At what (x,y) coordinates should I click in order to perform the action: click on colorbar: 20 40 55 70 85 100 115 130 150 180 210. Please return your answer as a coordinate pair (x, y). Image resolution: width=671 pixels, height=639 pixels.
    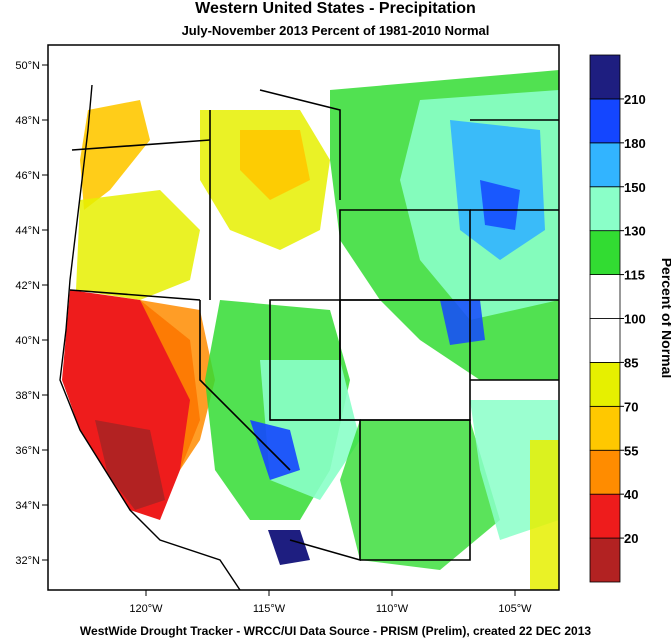
    Looking at the image, I should click on (617, 318).